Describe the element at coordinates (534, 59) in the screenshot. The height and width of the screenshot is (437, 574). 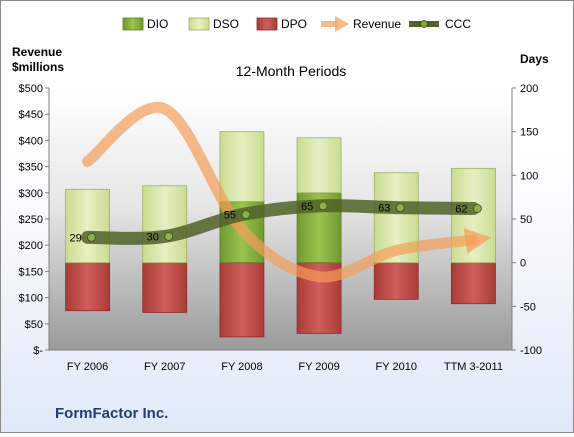
I see `right-axis-label: Days` at that location.